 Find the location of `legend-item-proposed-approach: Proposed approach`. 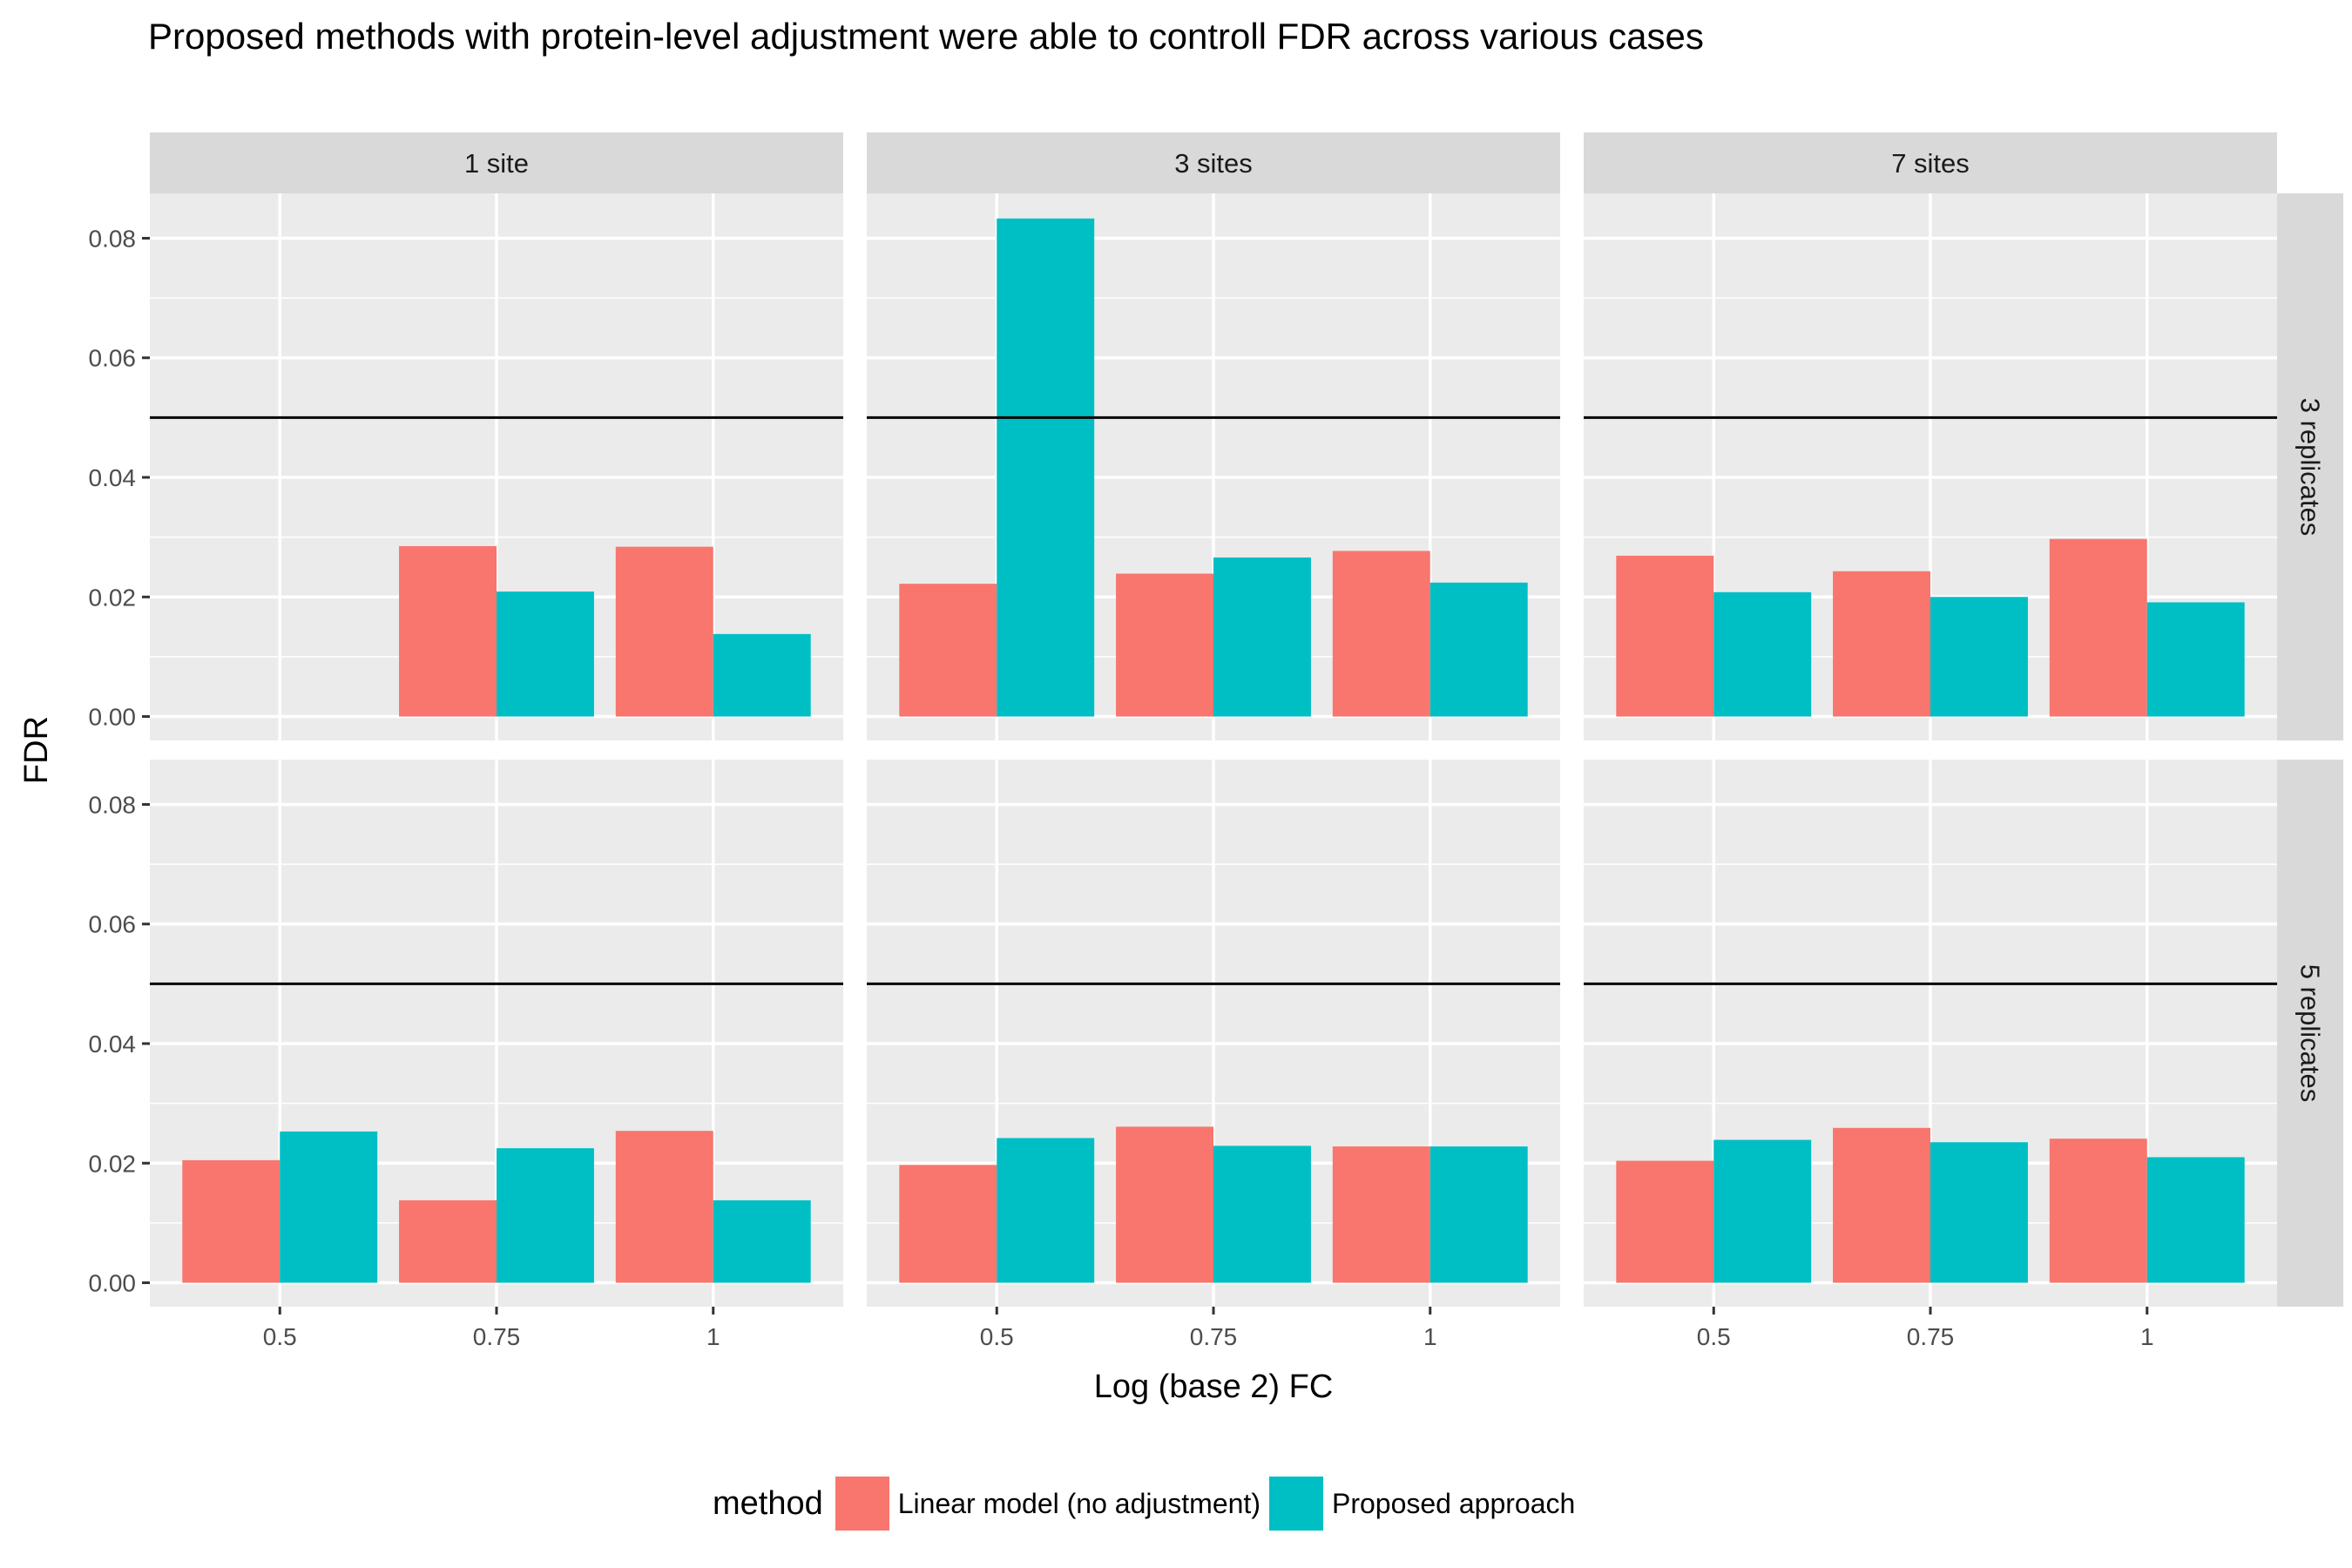

legend-item-proposed-approach: Proposed approach is located at coordinates (1422, 1504).